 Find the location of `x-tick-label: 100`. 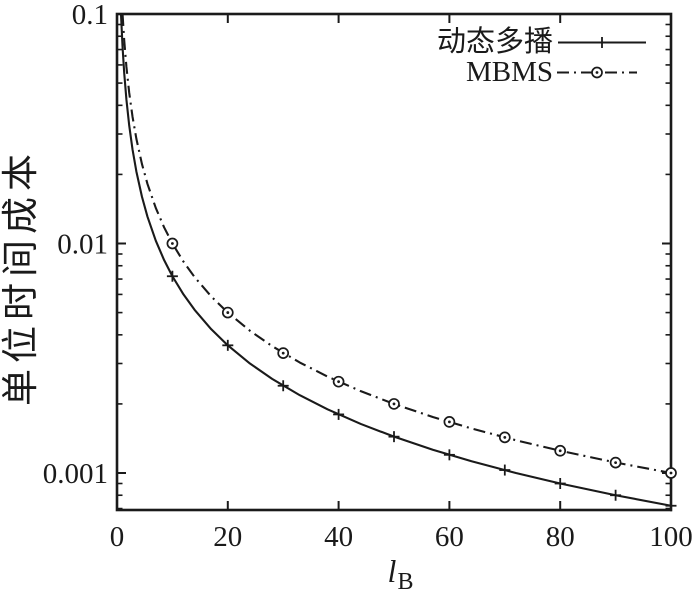

x-tick-label: 100 is located at coordinates (671, 537).